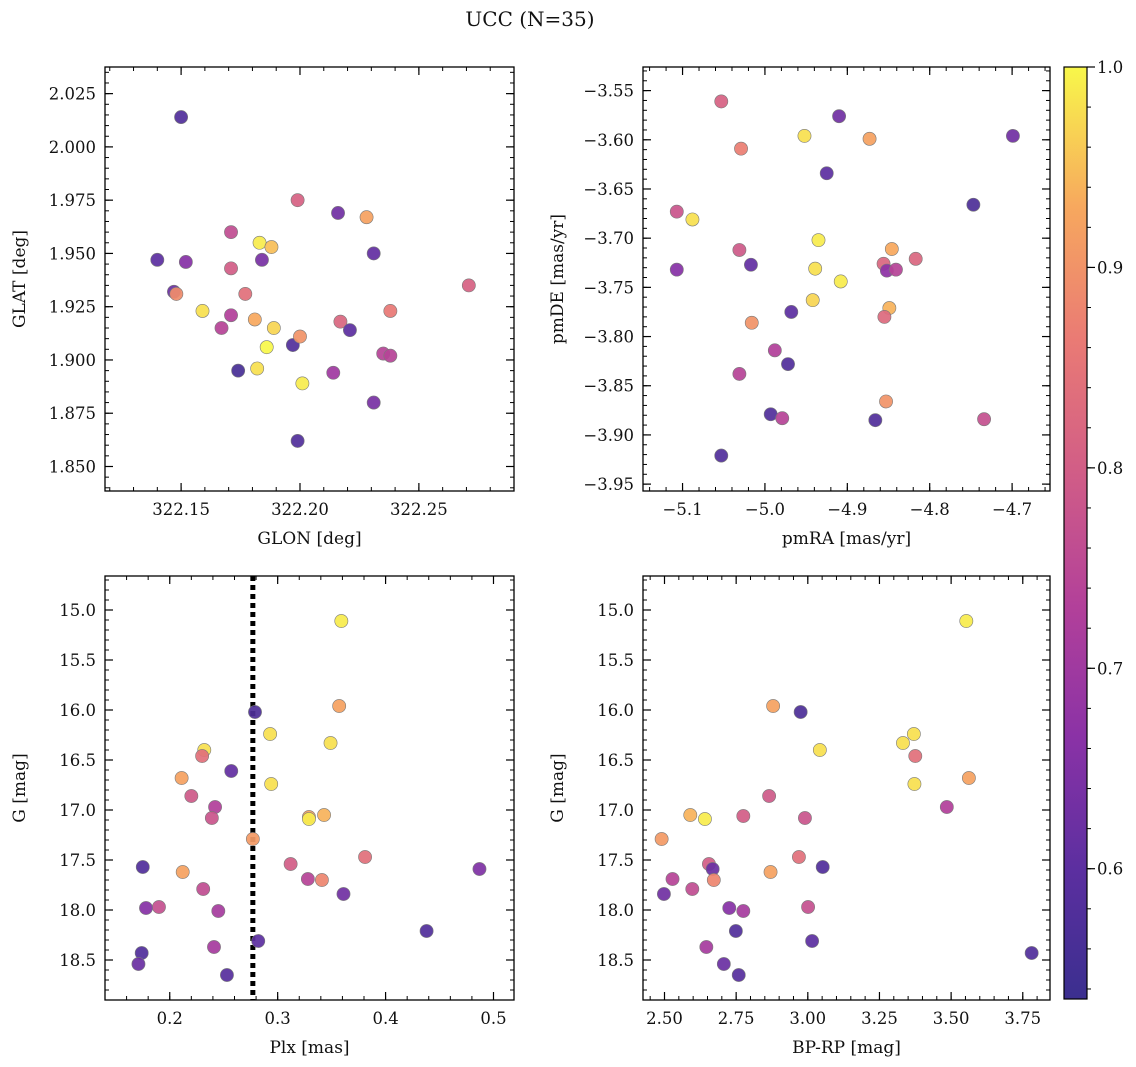 This screenshot has width=1136, height=1067. I want to click on y-tick-label: 1.850, so click(72, 466).